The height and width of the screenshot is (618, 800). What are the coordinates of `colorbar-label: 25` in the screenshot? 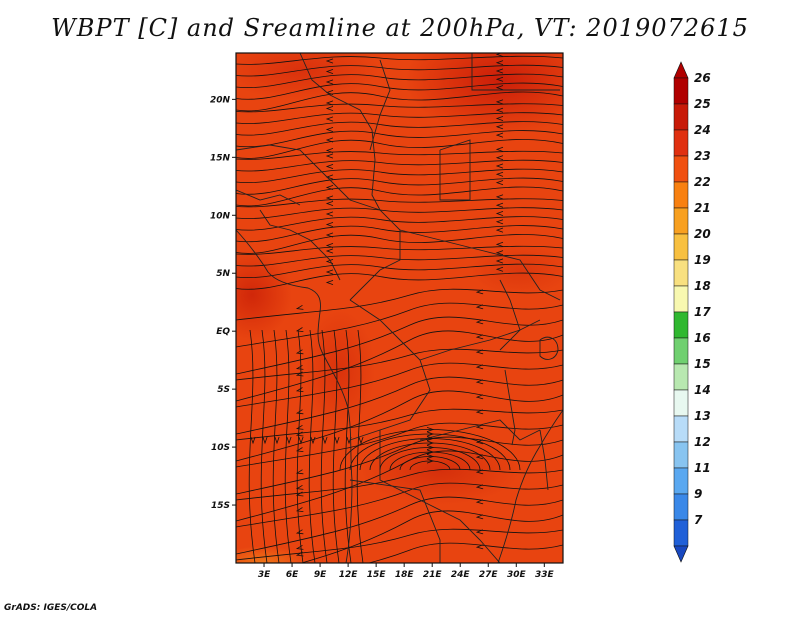 It's located at (702, 104).